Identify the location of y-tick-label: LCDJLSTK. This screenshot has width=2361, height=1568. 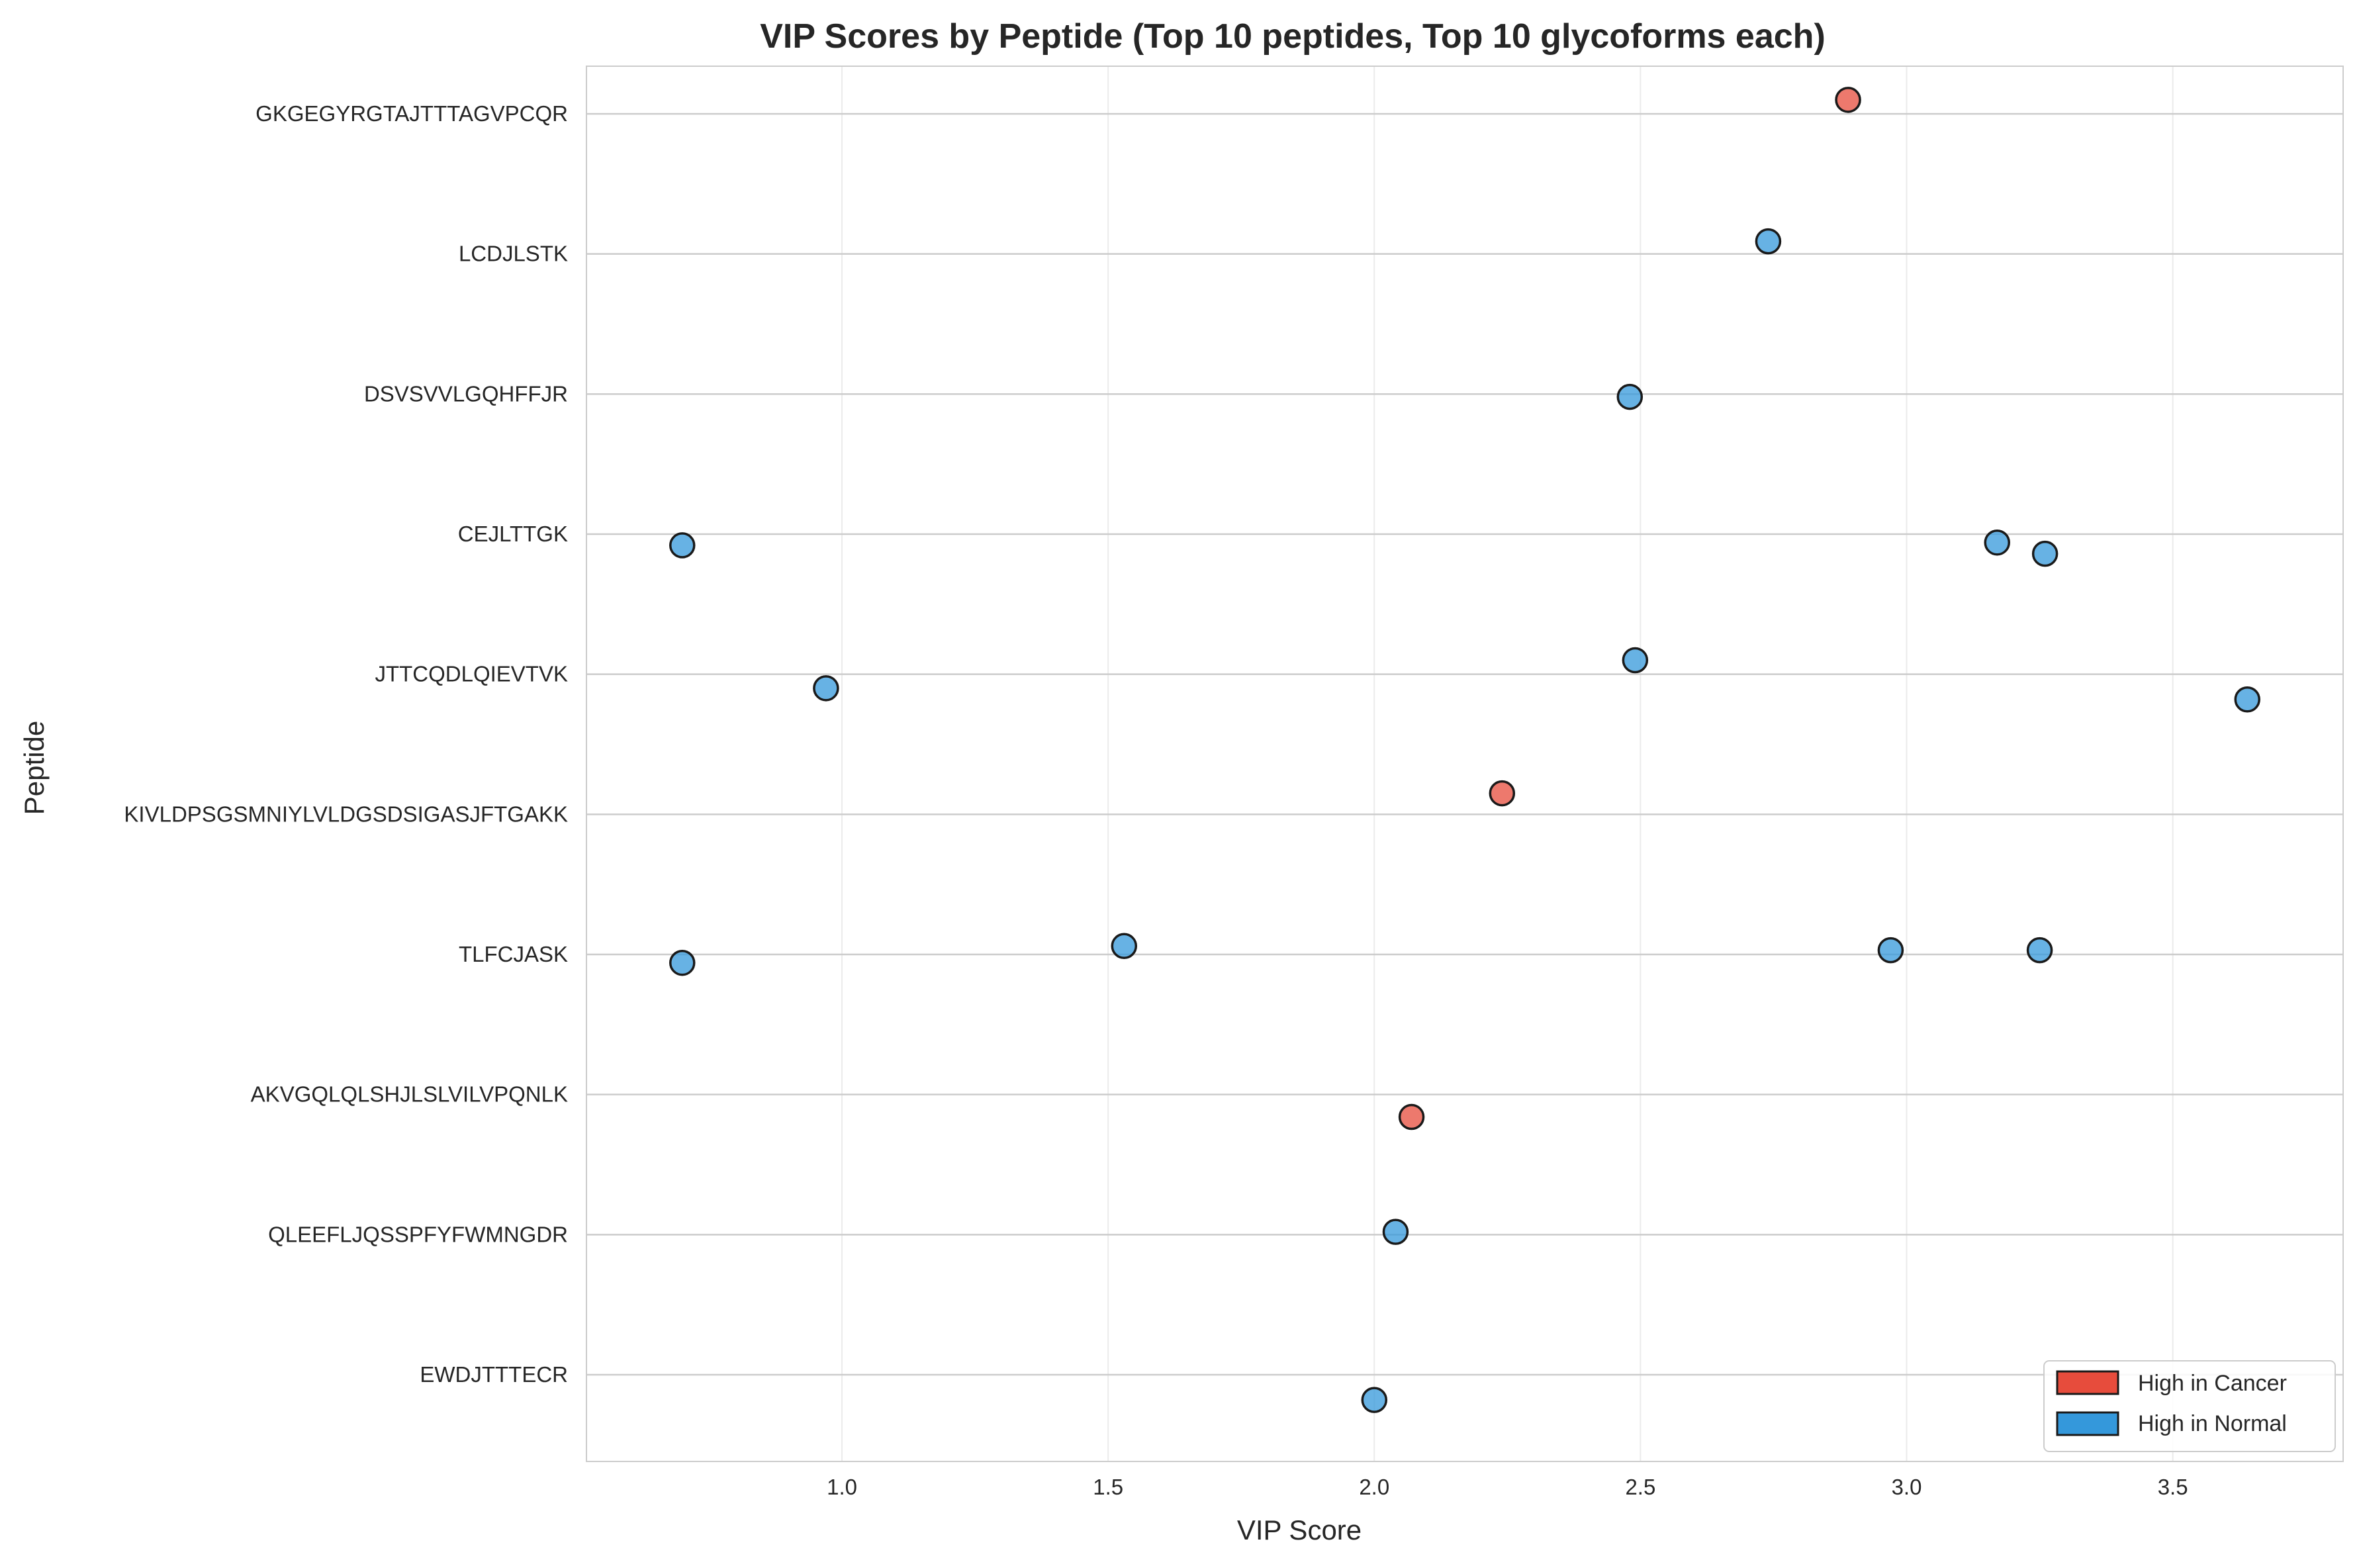
(513, 254).